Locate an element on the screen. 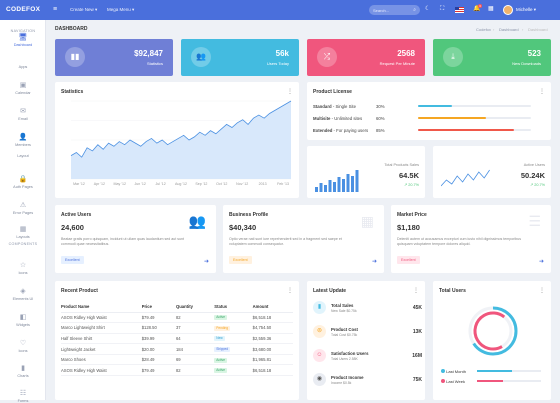 Image resolution: width=560 pixels, height=403 pixels. total-users-ring-chart is located at coordinates (493, 331).